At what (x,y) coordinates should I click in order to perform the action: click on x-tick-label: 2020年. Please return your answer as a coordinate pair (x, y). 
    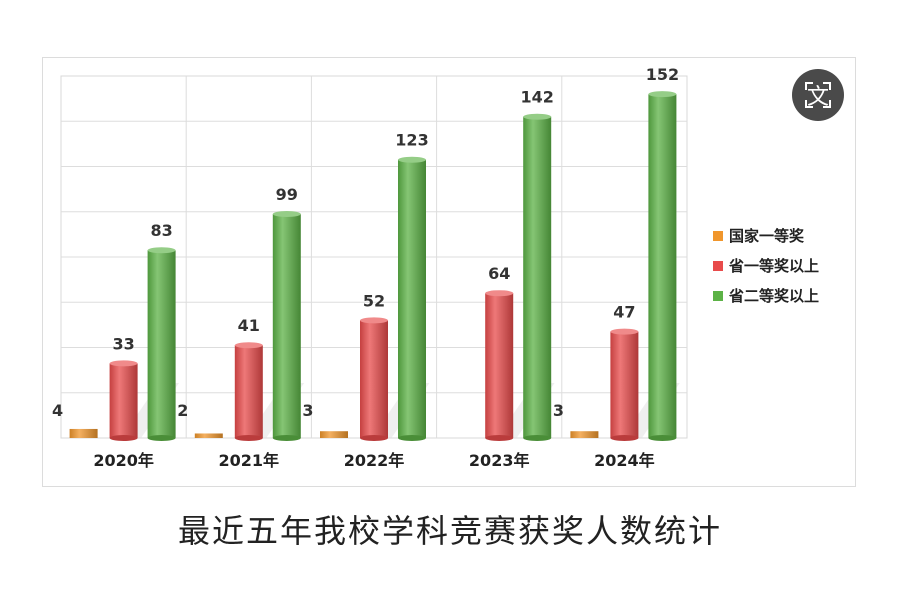
    Looking at the image, I should click on (123, 460).